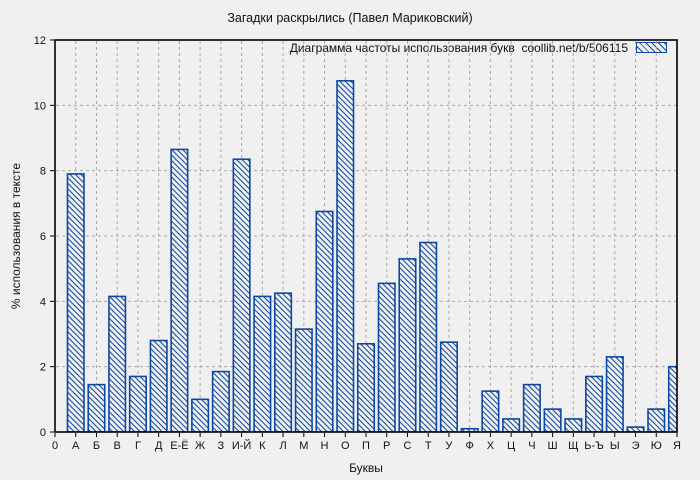 This screenshot has height=480, width=700. What do you see at coordinates (221, 446) in the screenshot?
I see `x-tick-label: З` at bounding box center [221, 446].